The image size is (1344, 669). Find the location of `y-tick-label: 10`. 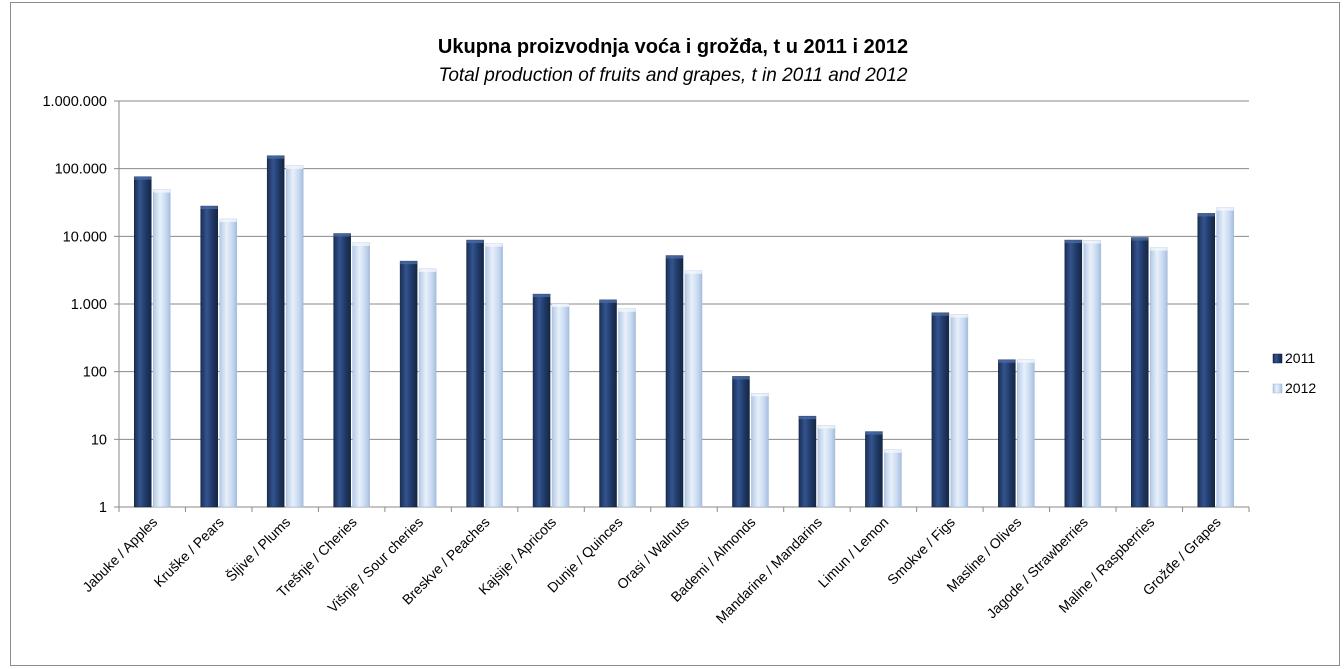

y-tick-label: 10 is located at coordinates (99, 440).